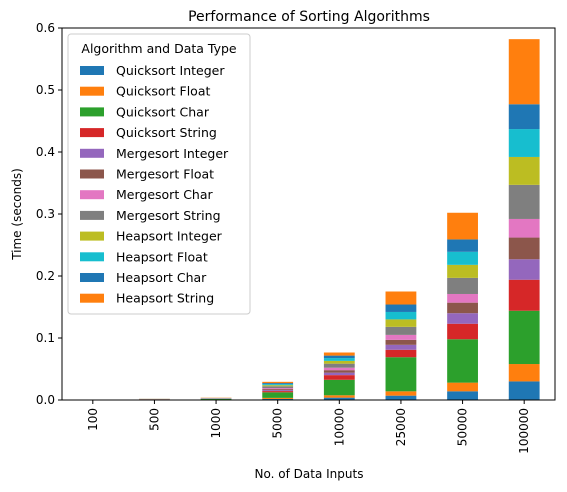 The image size is (567, 492). Describe the element at coordinates (309, 17) in the screenshot. I see `chart-title: Performance of Sorting Algorithms` at that location.